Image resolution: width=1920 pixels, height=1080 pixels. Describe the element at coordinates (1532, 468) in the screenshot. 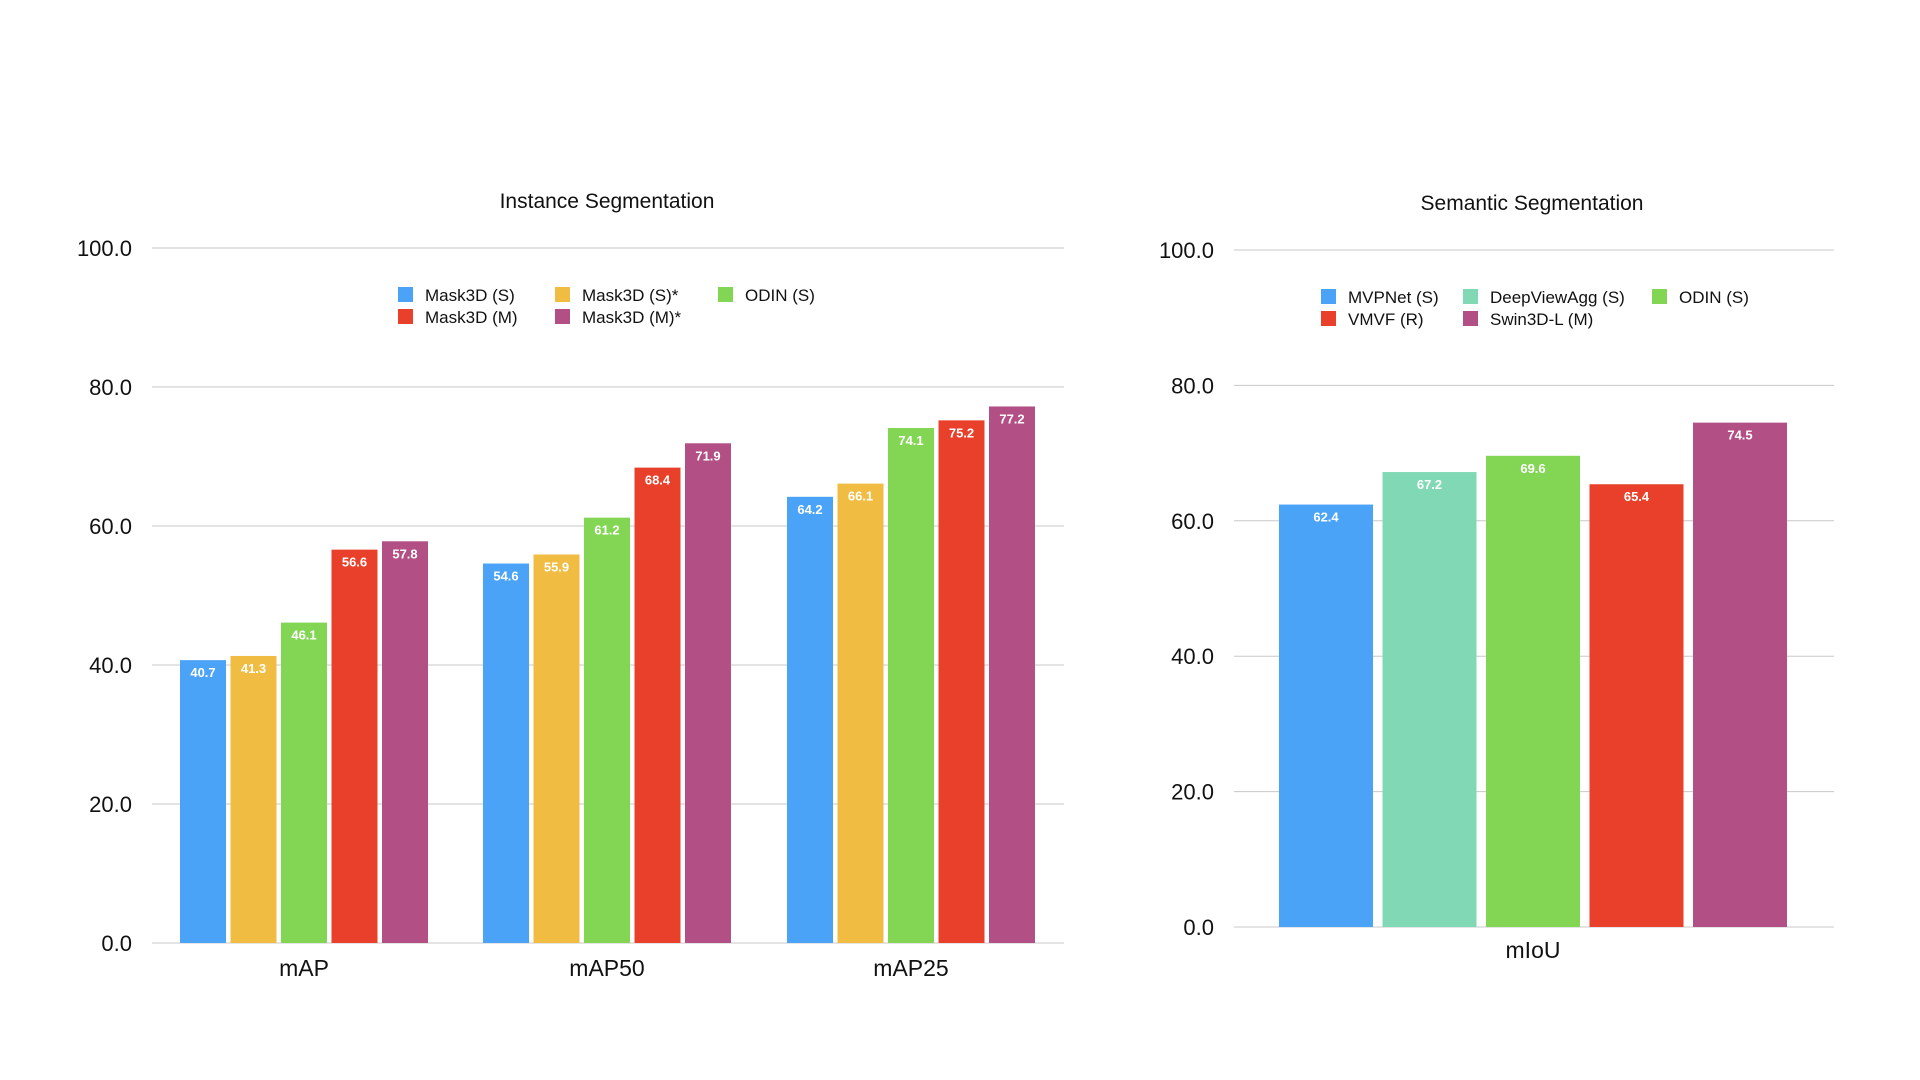

I see `bar-value-label: 69.6` at that location.